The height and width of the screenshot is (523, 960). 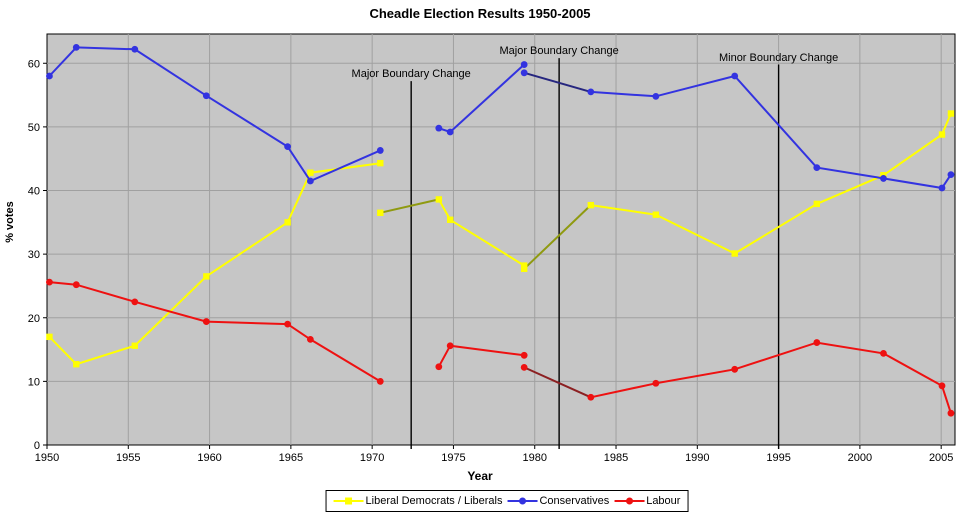 I want to click on y-tick-label: 50, so click(x=34, y=128).